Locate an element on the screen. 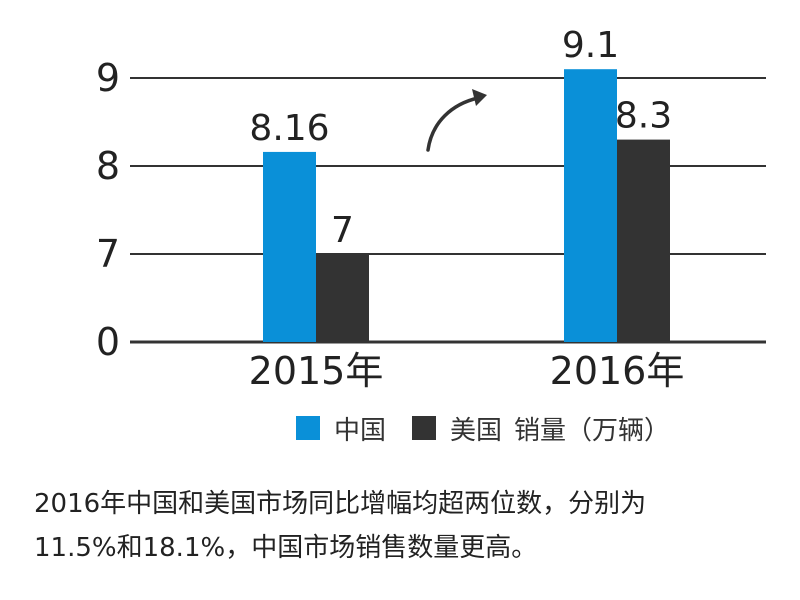  bar-美国-2015年 is located at coordinates (342, 298).